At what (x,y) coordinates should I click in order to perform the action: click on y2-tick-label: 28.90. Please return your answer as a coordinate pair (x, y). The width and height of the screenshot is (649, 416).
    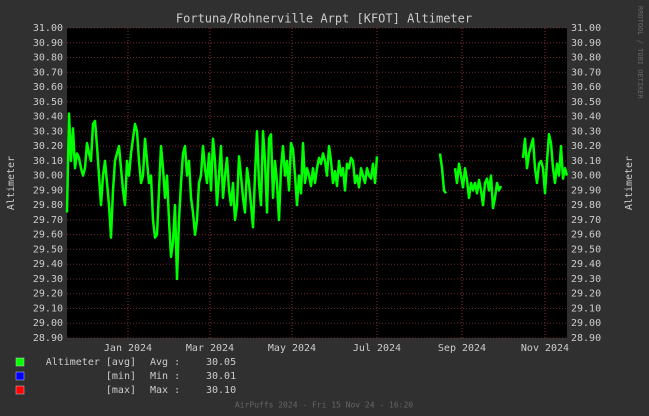
    Looking at the image, I should click on (586, 338).